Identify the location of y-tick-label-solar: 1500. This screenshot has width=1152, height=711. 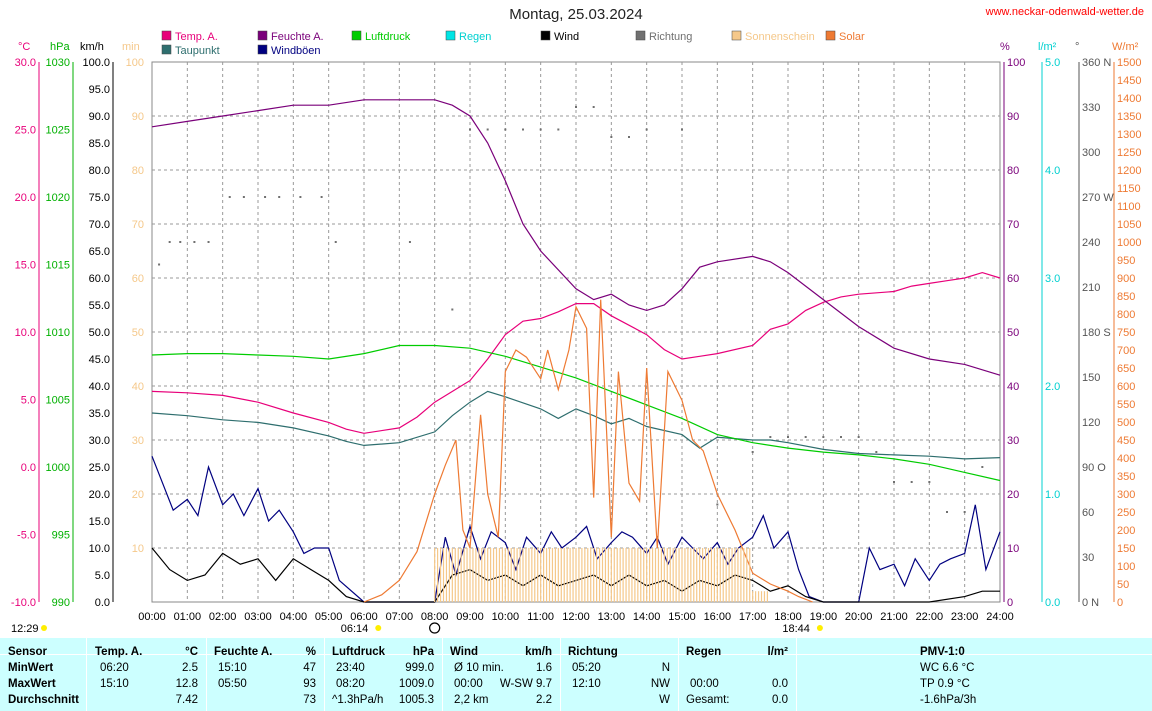
(1129, 63).